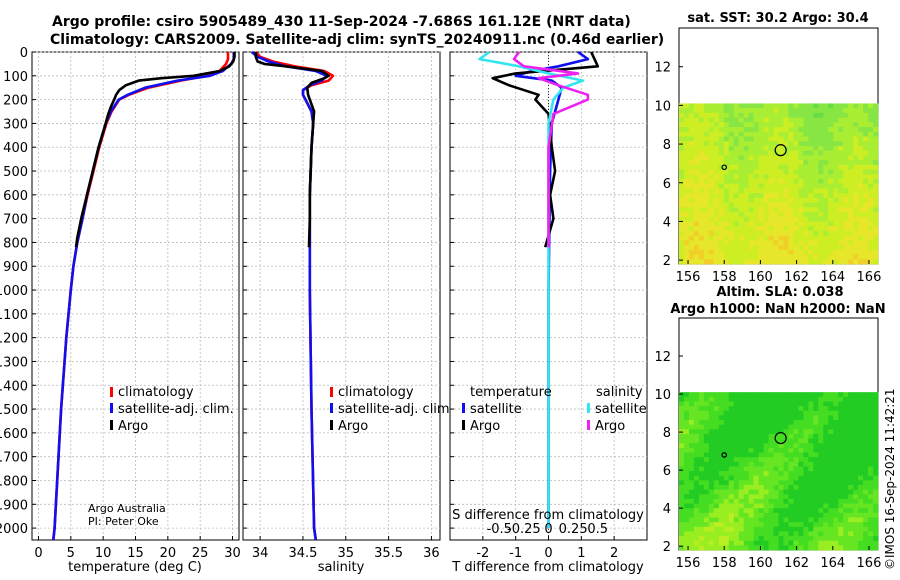  Describe the element at coordinates (396, 409) in the screenshot. I see `legend-label-satellite: satellite-adj. clim.` at that location.